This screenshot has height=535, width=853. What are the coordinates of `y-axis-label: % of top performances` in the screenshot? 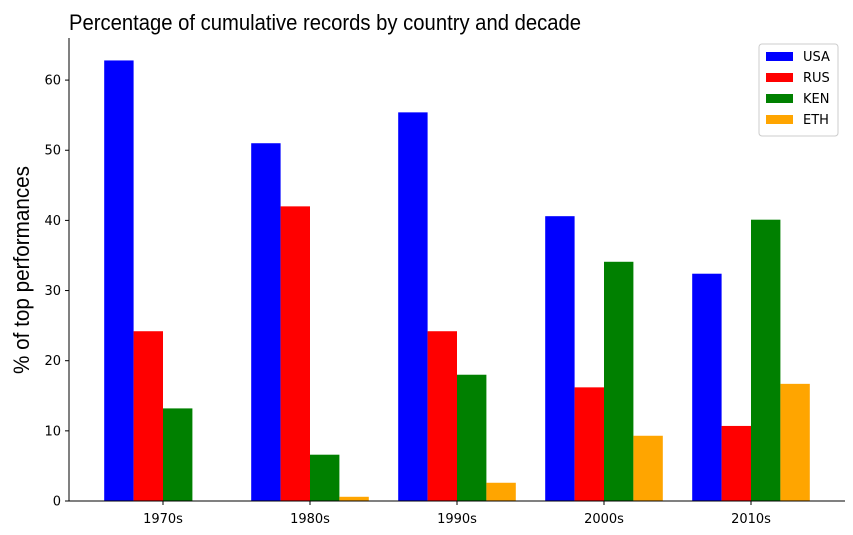 It's located at (21, 270).